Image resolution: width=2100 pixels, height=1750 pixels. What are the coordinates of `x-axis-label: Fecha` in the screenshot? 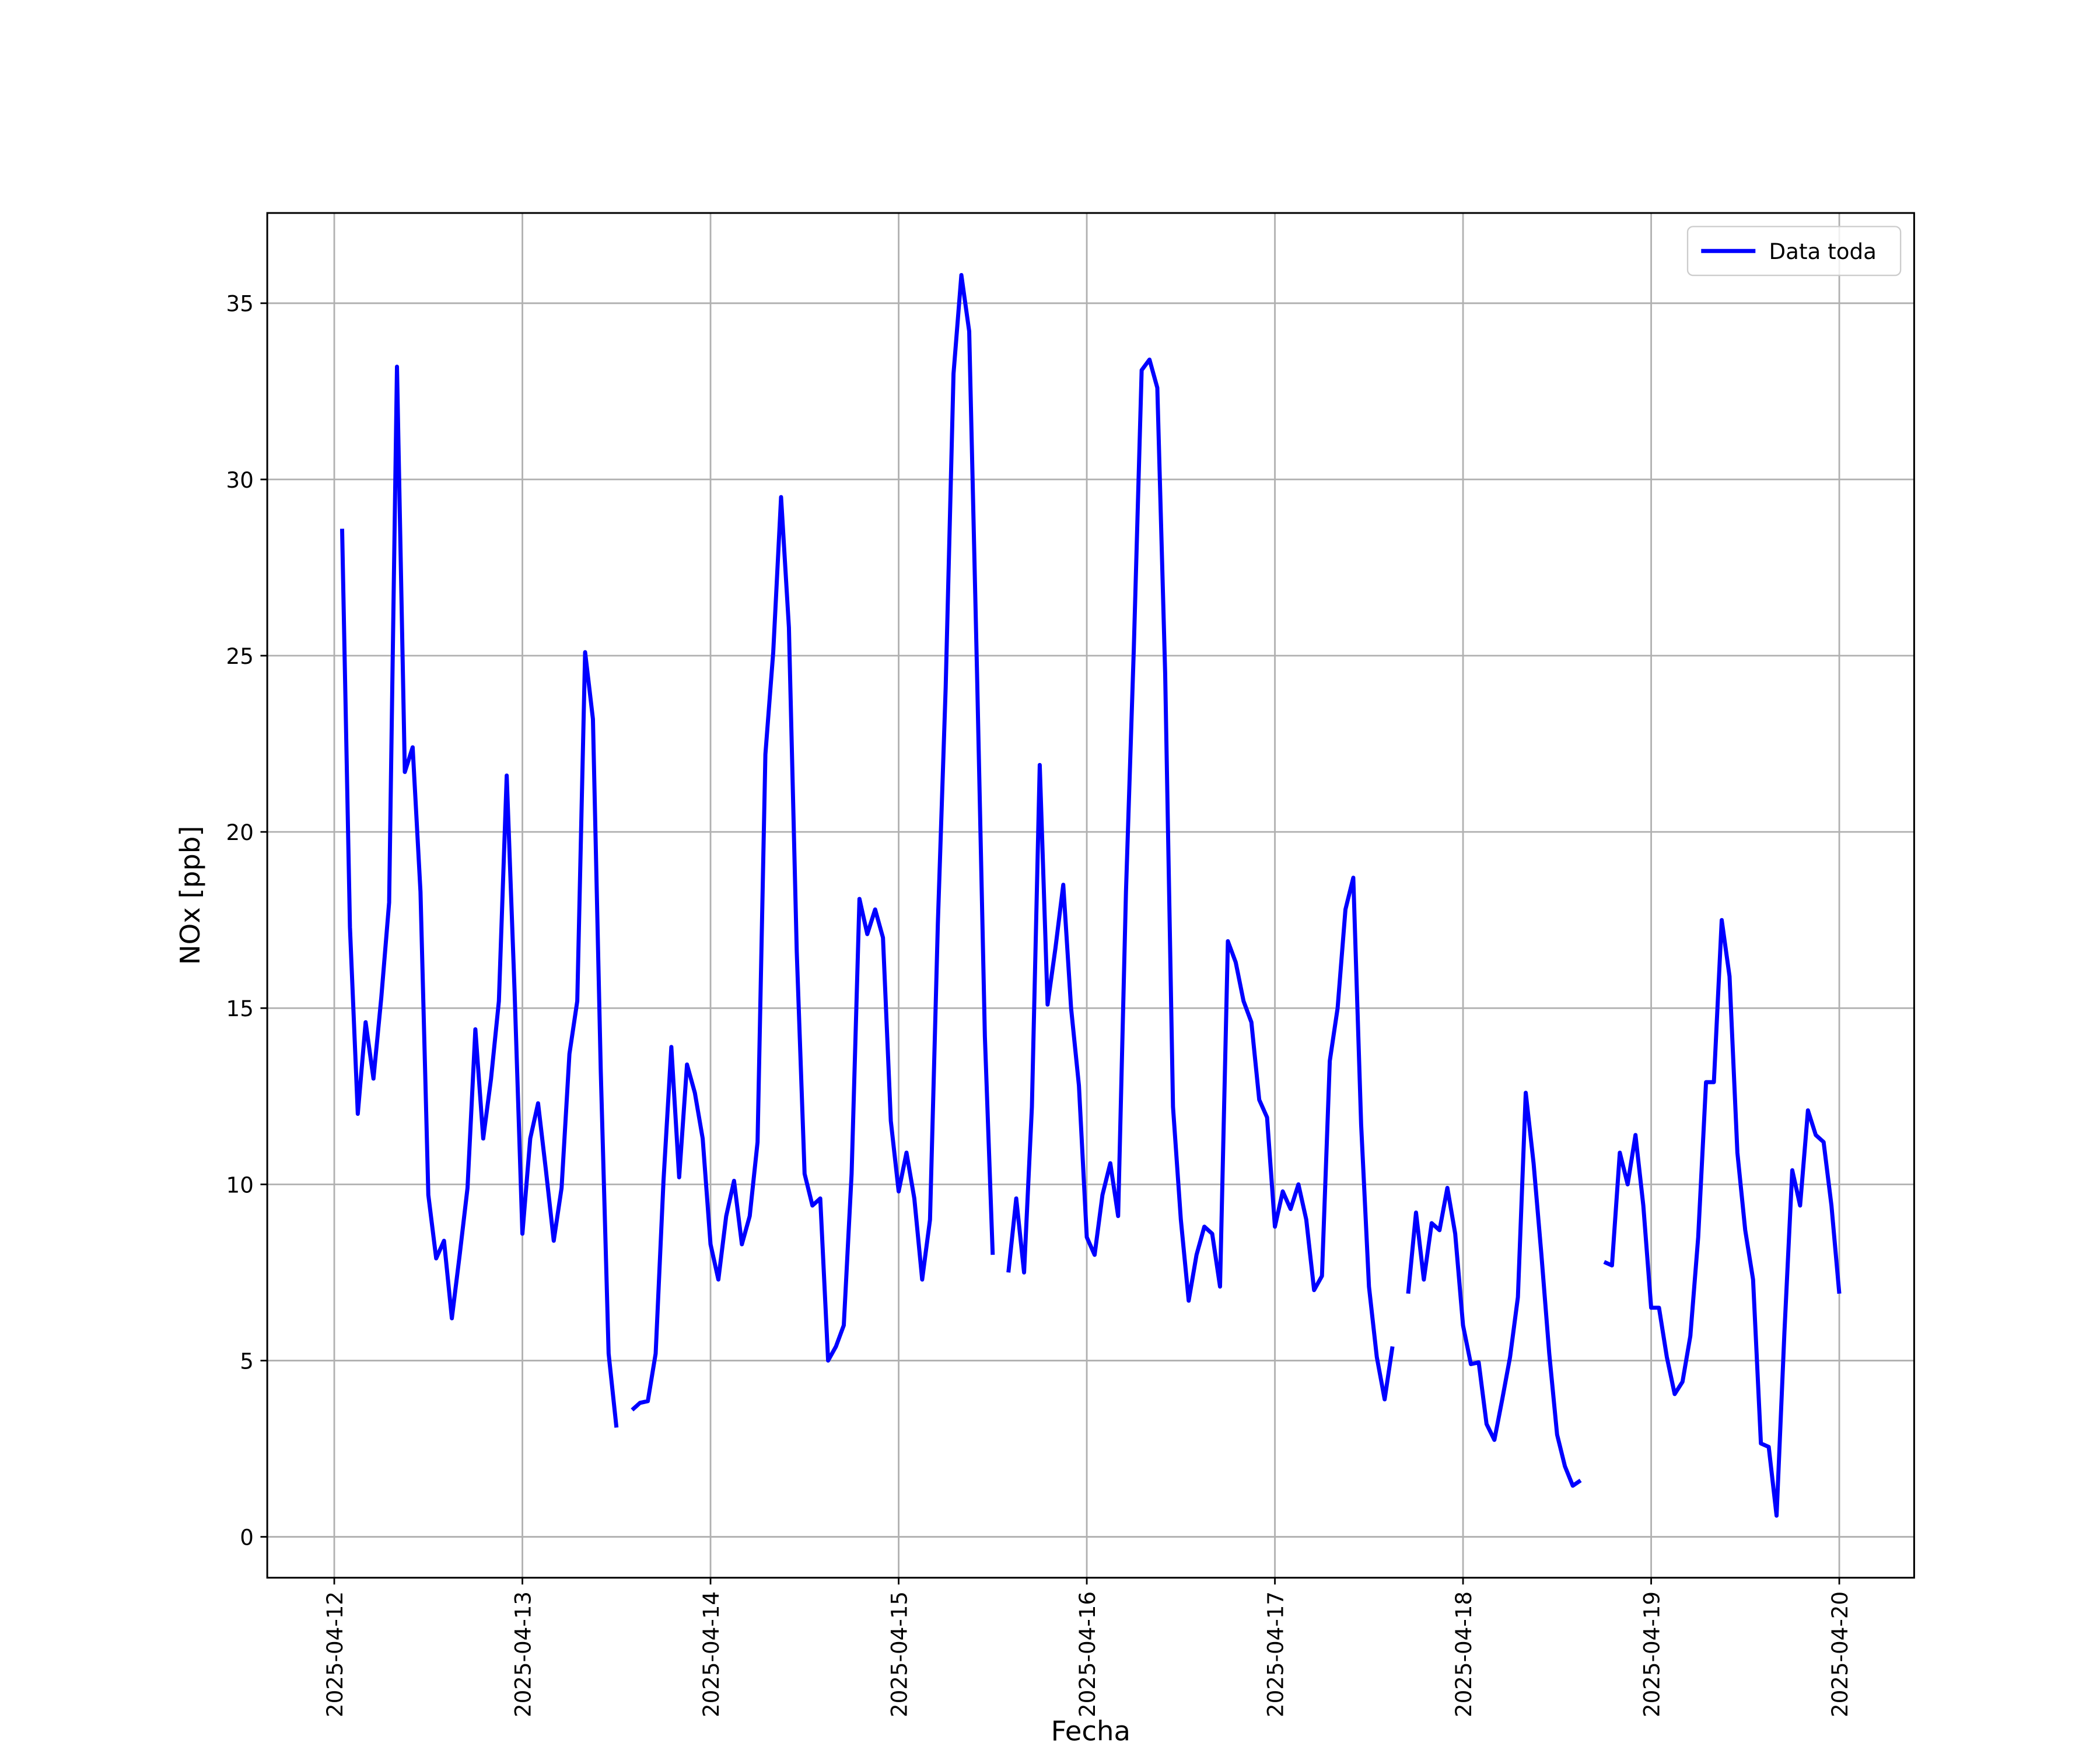 It's located at (1090, 1731).